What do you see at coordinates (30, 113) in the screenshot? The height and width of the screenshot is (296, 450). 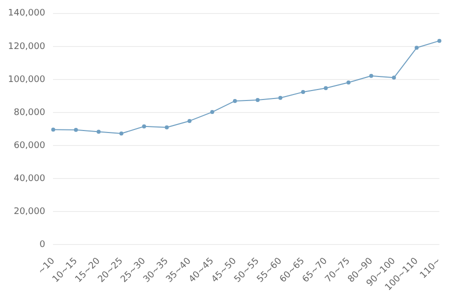 I see `y-tick-label: 80,000` at bounding box center [30, 113].